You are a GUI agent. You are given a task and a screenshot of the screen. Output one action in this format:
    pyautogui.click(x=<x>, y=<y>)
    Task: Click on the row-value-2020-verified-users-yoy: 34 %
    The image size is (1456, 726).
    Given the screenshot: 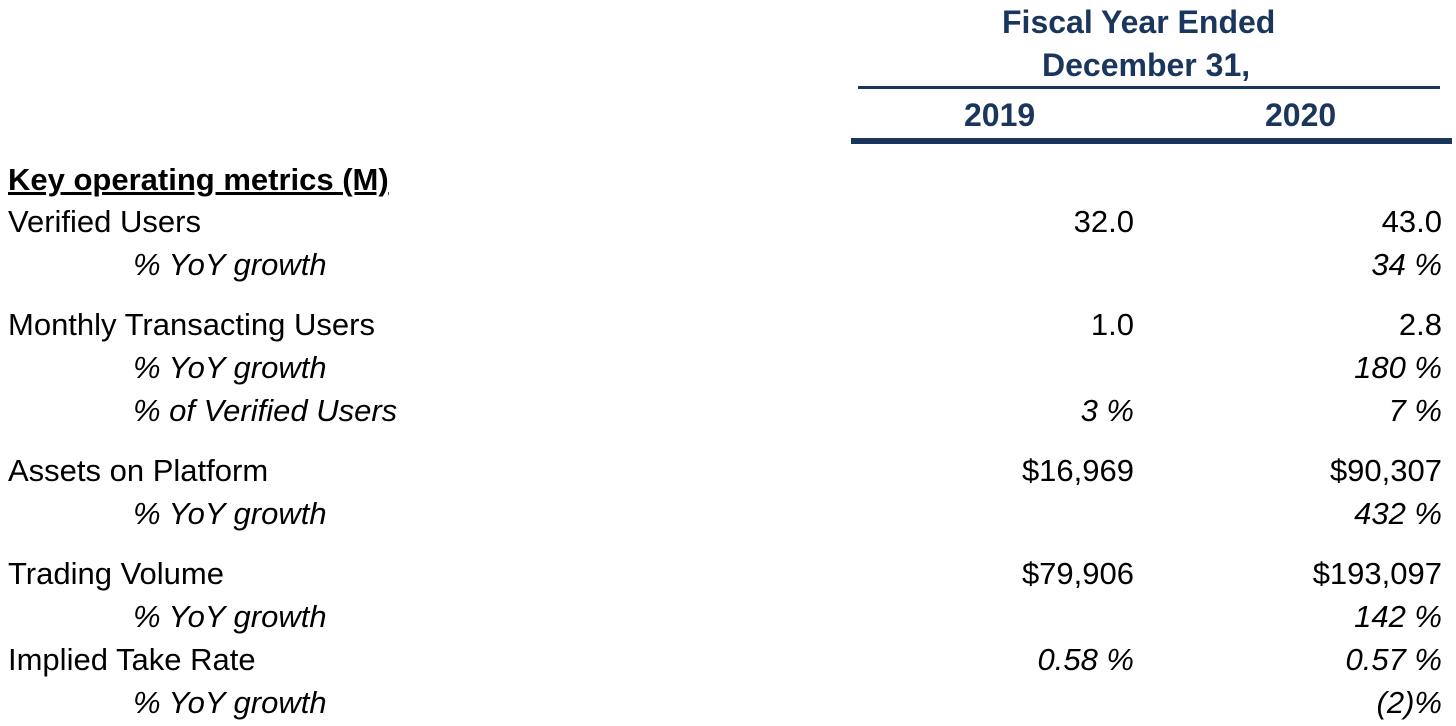 What is the action you would take?
    pyautogui.click(x=1406, y=264)
    